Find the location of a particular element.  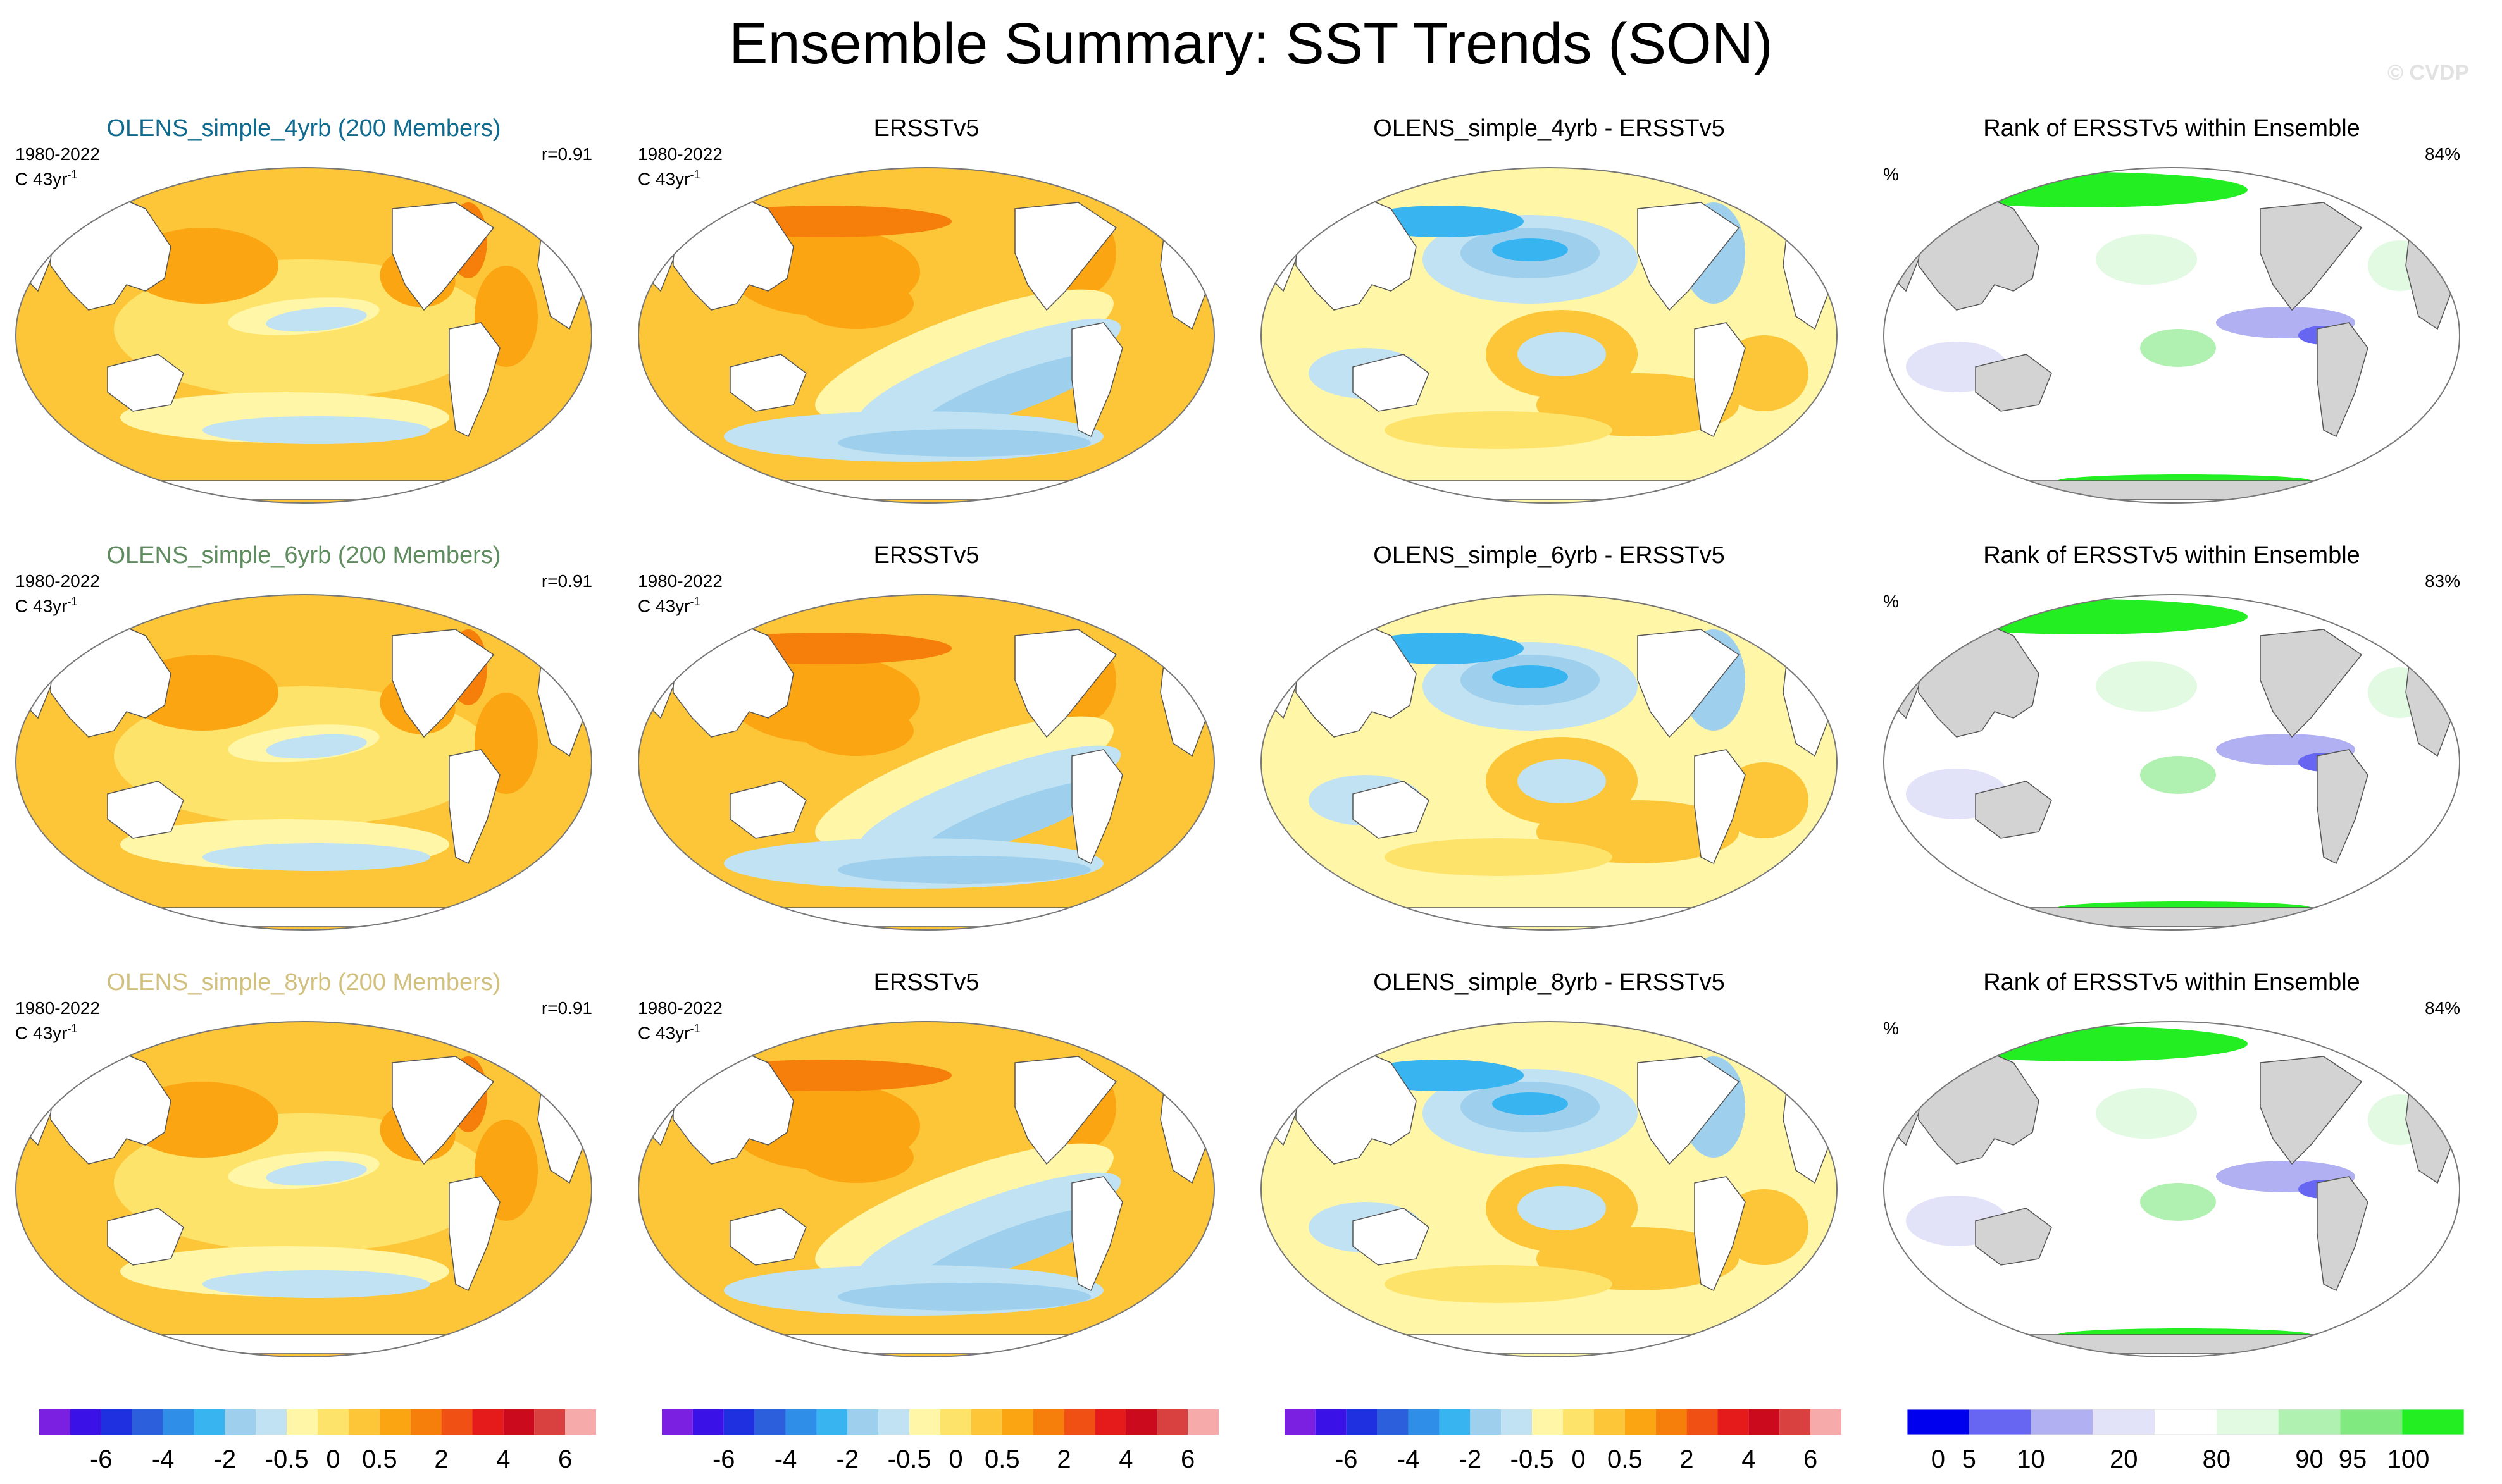

colorbar-tick-label: 0.5 is located at coordinates (1002, 1459).